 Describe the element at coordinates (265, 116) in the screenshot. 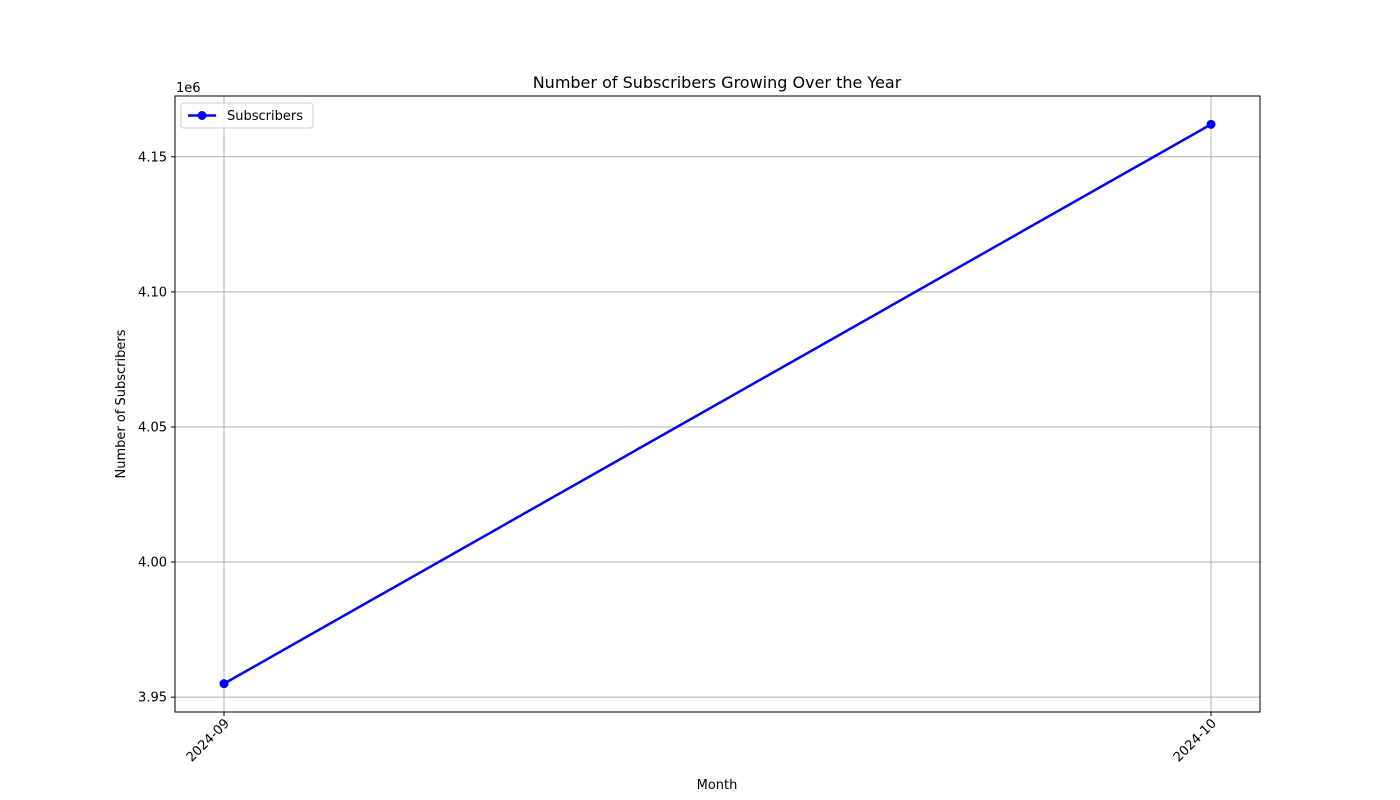

I see `legend-label: Subscribers` at that location.